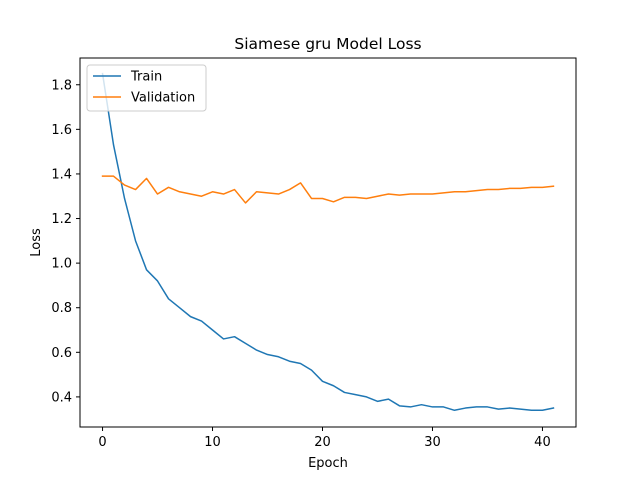 This screenshot has width=640, height=480. I want to click on y-tick-label: 1.0, so click(61, 264).